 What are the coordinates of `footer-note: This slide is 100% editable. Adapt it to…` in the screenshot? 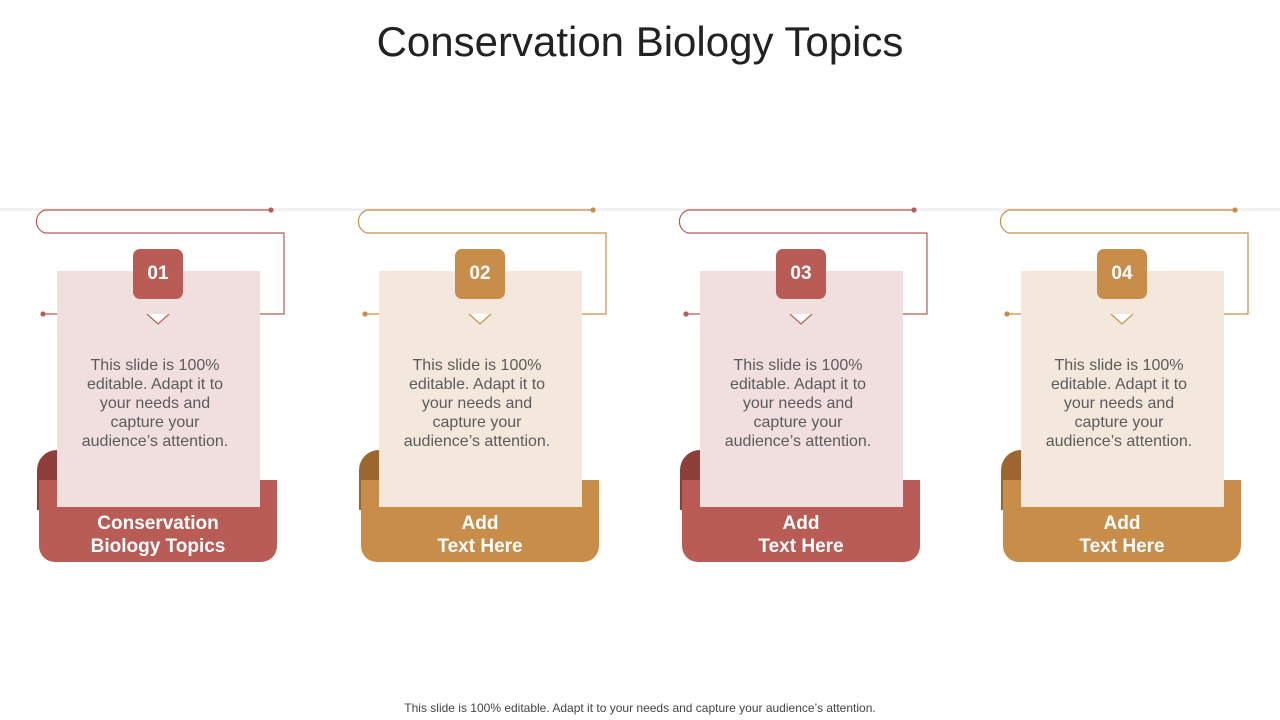 It's located at (640, 708).